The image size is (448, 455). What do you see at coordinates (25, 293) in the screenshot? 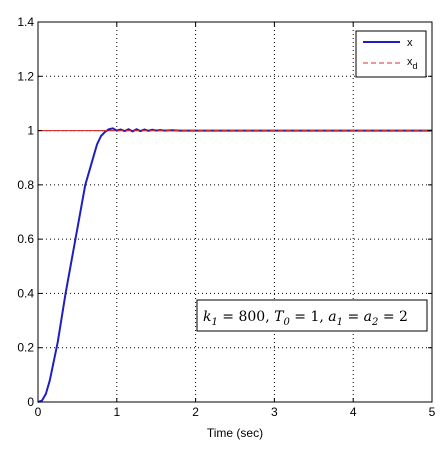
I see `y-tick-label: 0.4` at bounding box center [25, 293].